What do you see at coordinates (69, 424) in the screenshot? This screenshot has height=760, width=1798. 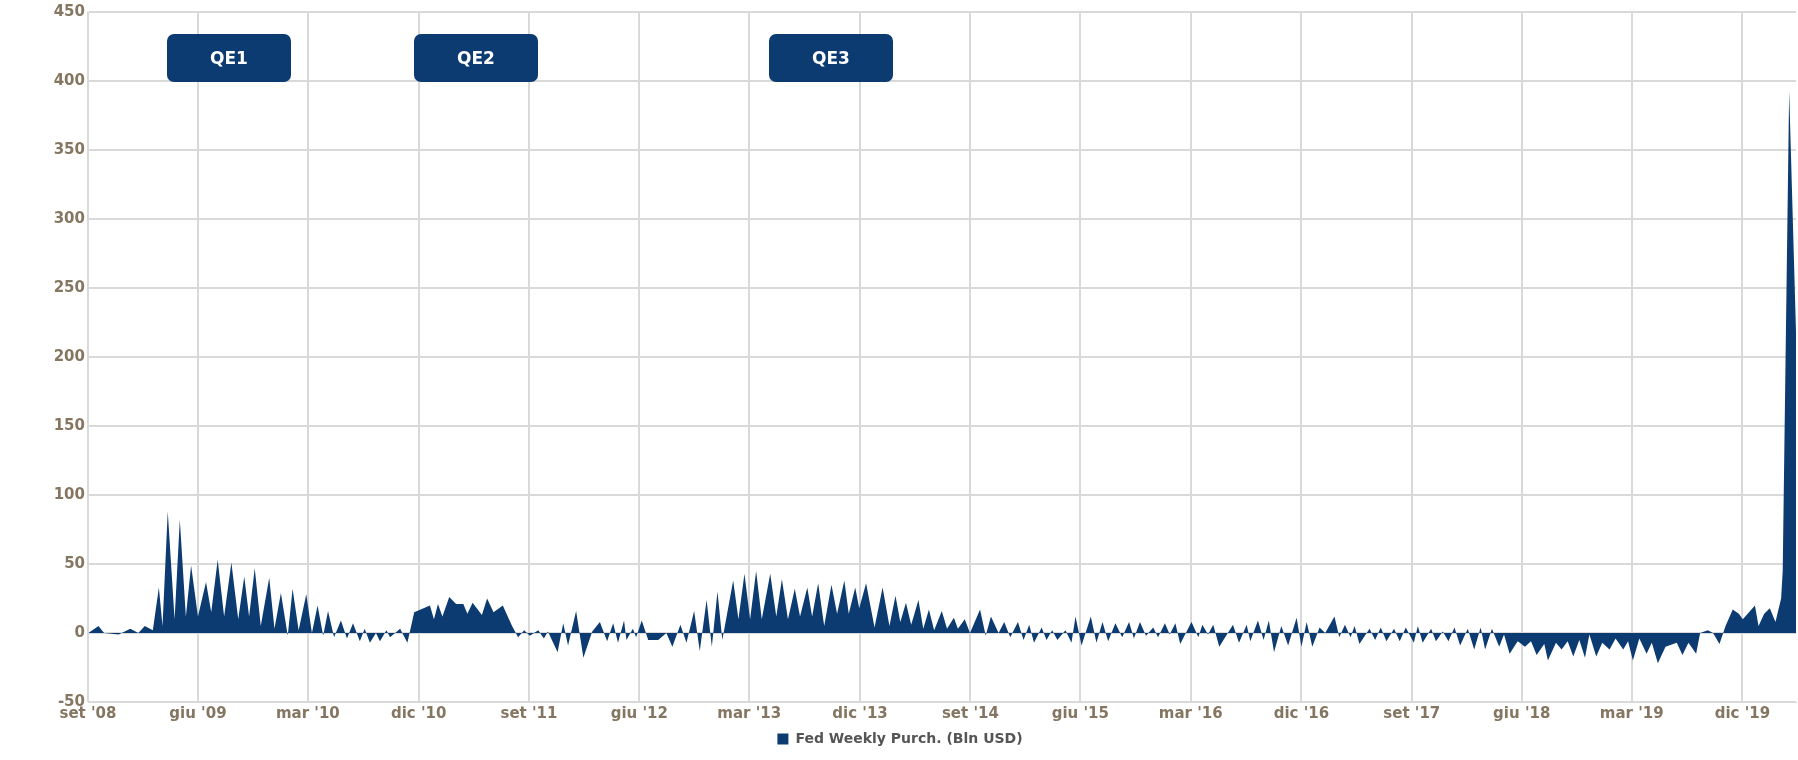 I see `y-tick-label: 150` at bounding box center [69, 424].